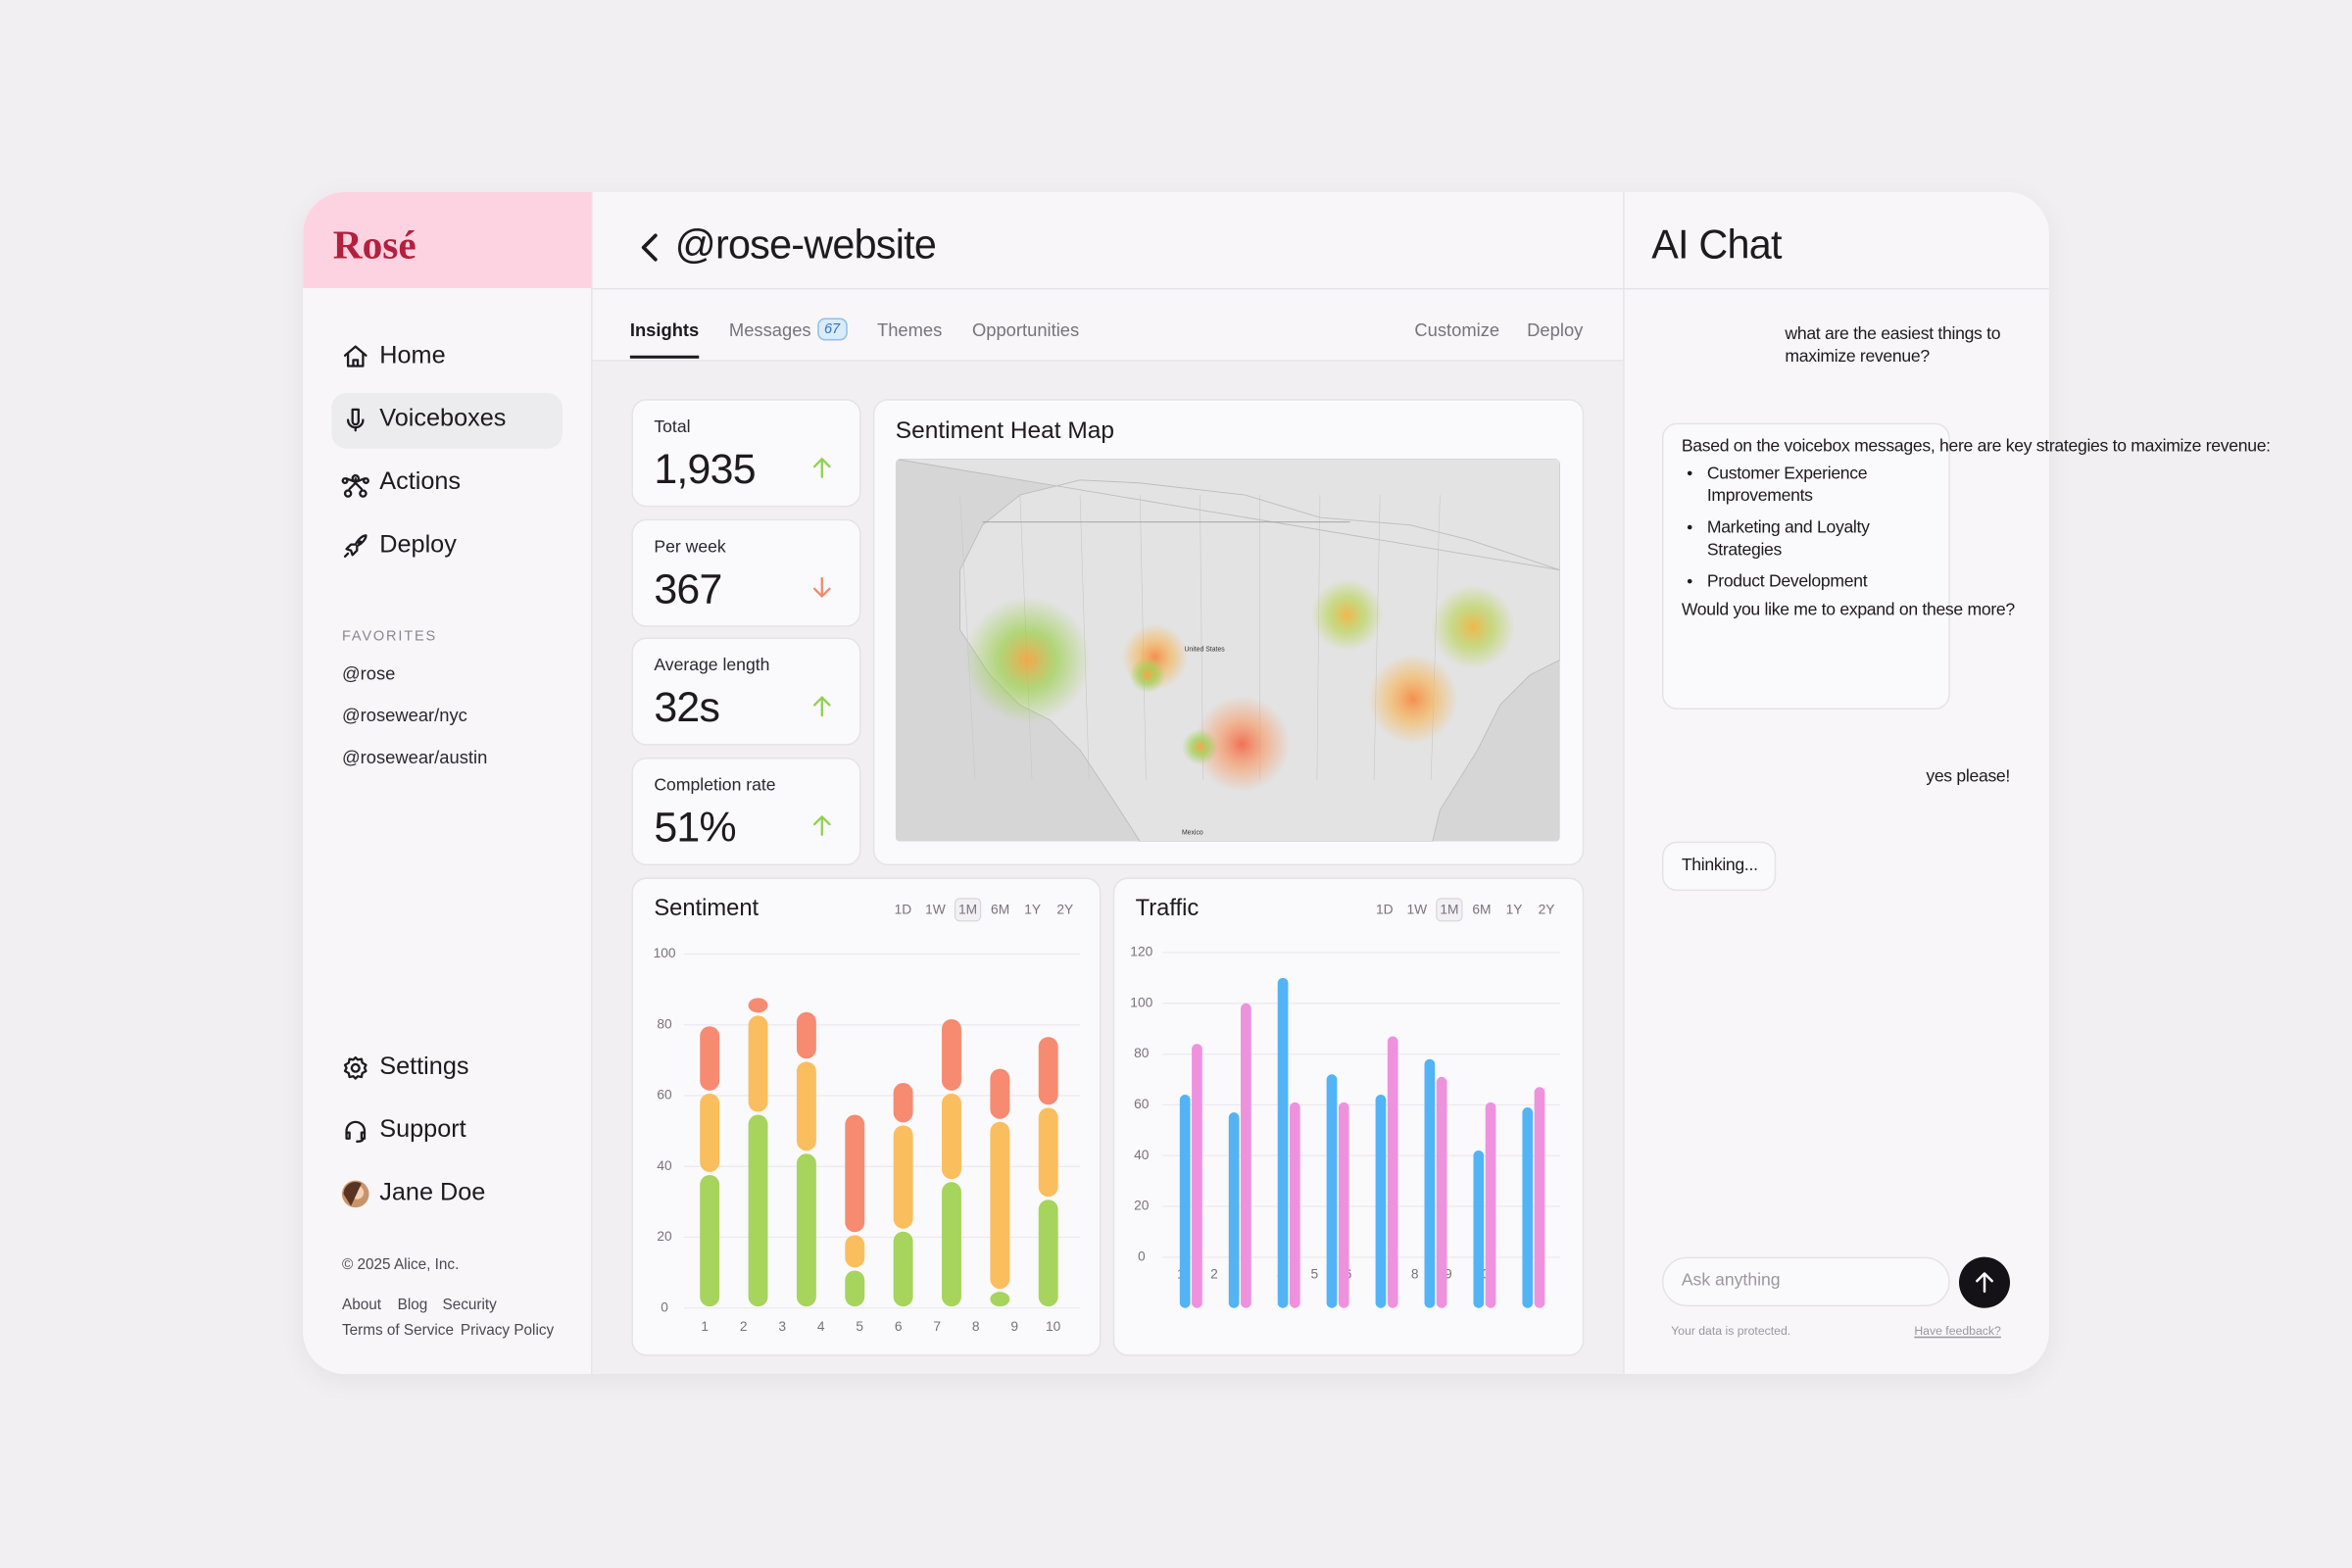 Image resolution: width=2352 pixels, height=1568 pixels. I want to click on nav-selected, so click(447, 421).